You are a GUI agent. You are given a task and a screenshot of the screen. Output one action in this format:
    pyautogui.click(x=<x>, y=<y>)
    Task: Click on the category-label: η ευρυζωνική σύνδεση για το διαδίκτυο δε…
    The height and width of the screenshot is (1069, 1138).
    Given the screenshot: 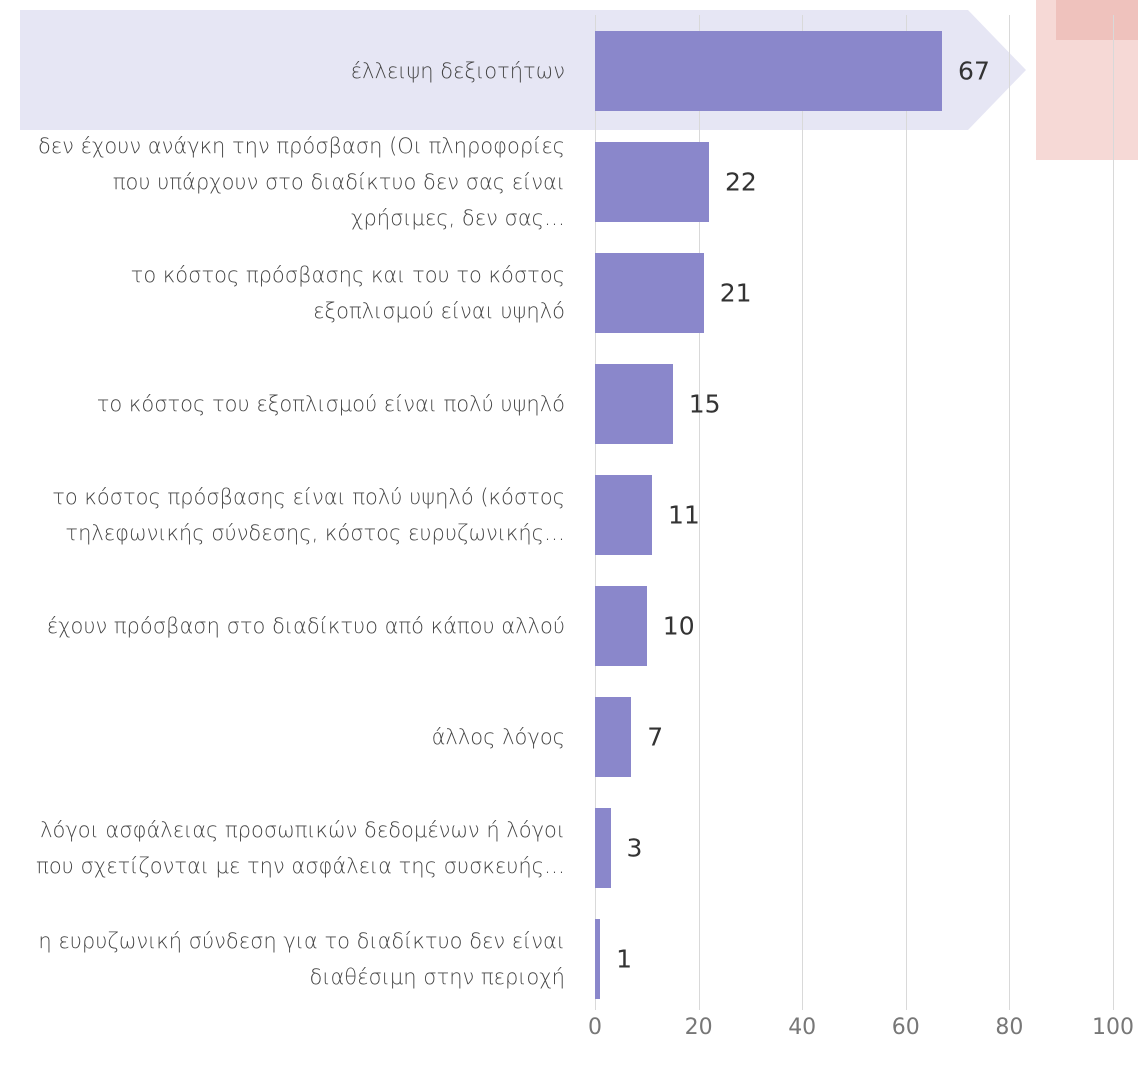 What is the action you would take?
    pyautogui.click(x=301, y=959)
    